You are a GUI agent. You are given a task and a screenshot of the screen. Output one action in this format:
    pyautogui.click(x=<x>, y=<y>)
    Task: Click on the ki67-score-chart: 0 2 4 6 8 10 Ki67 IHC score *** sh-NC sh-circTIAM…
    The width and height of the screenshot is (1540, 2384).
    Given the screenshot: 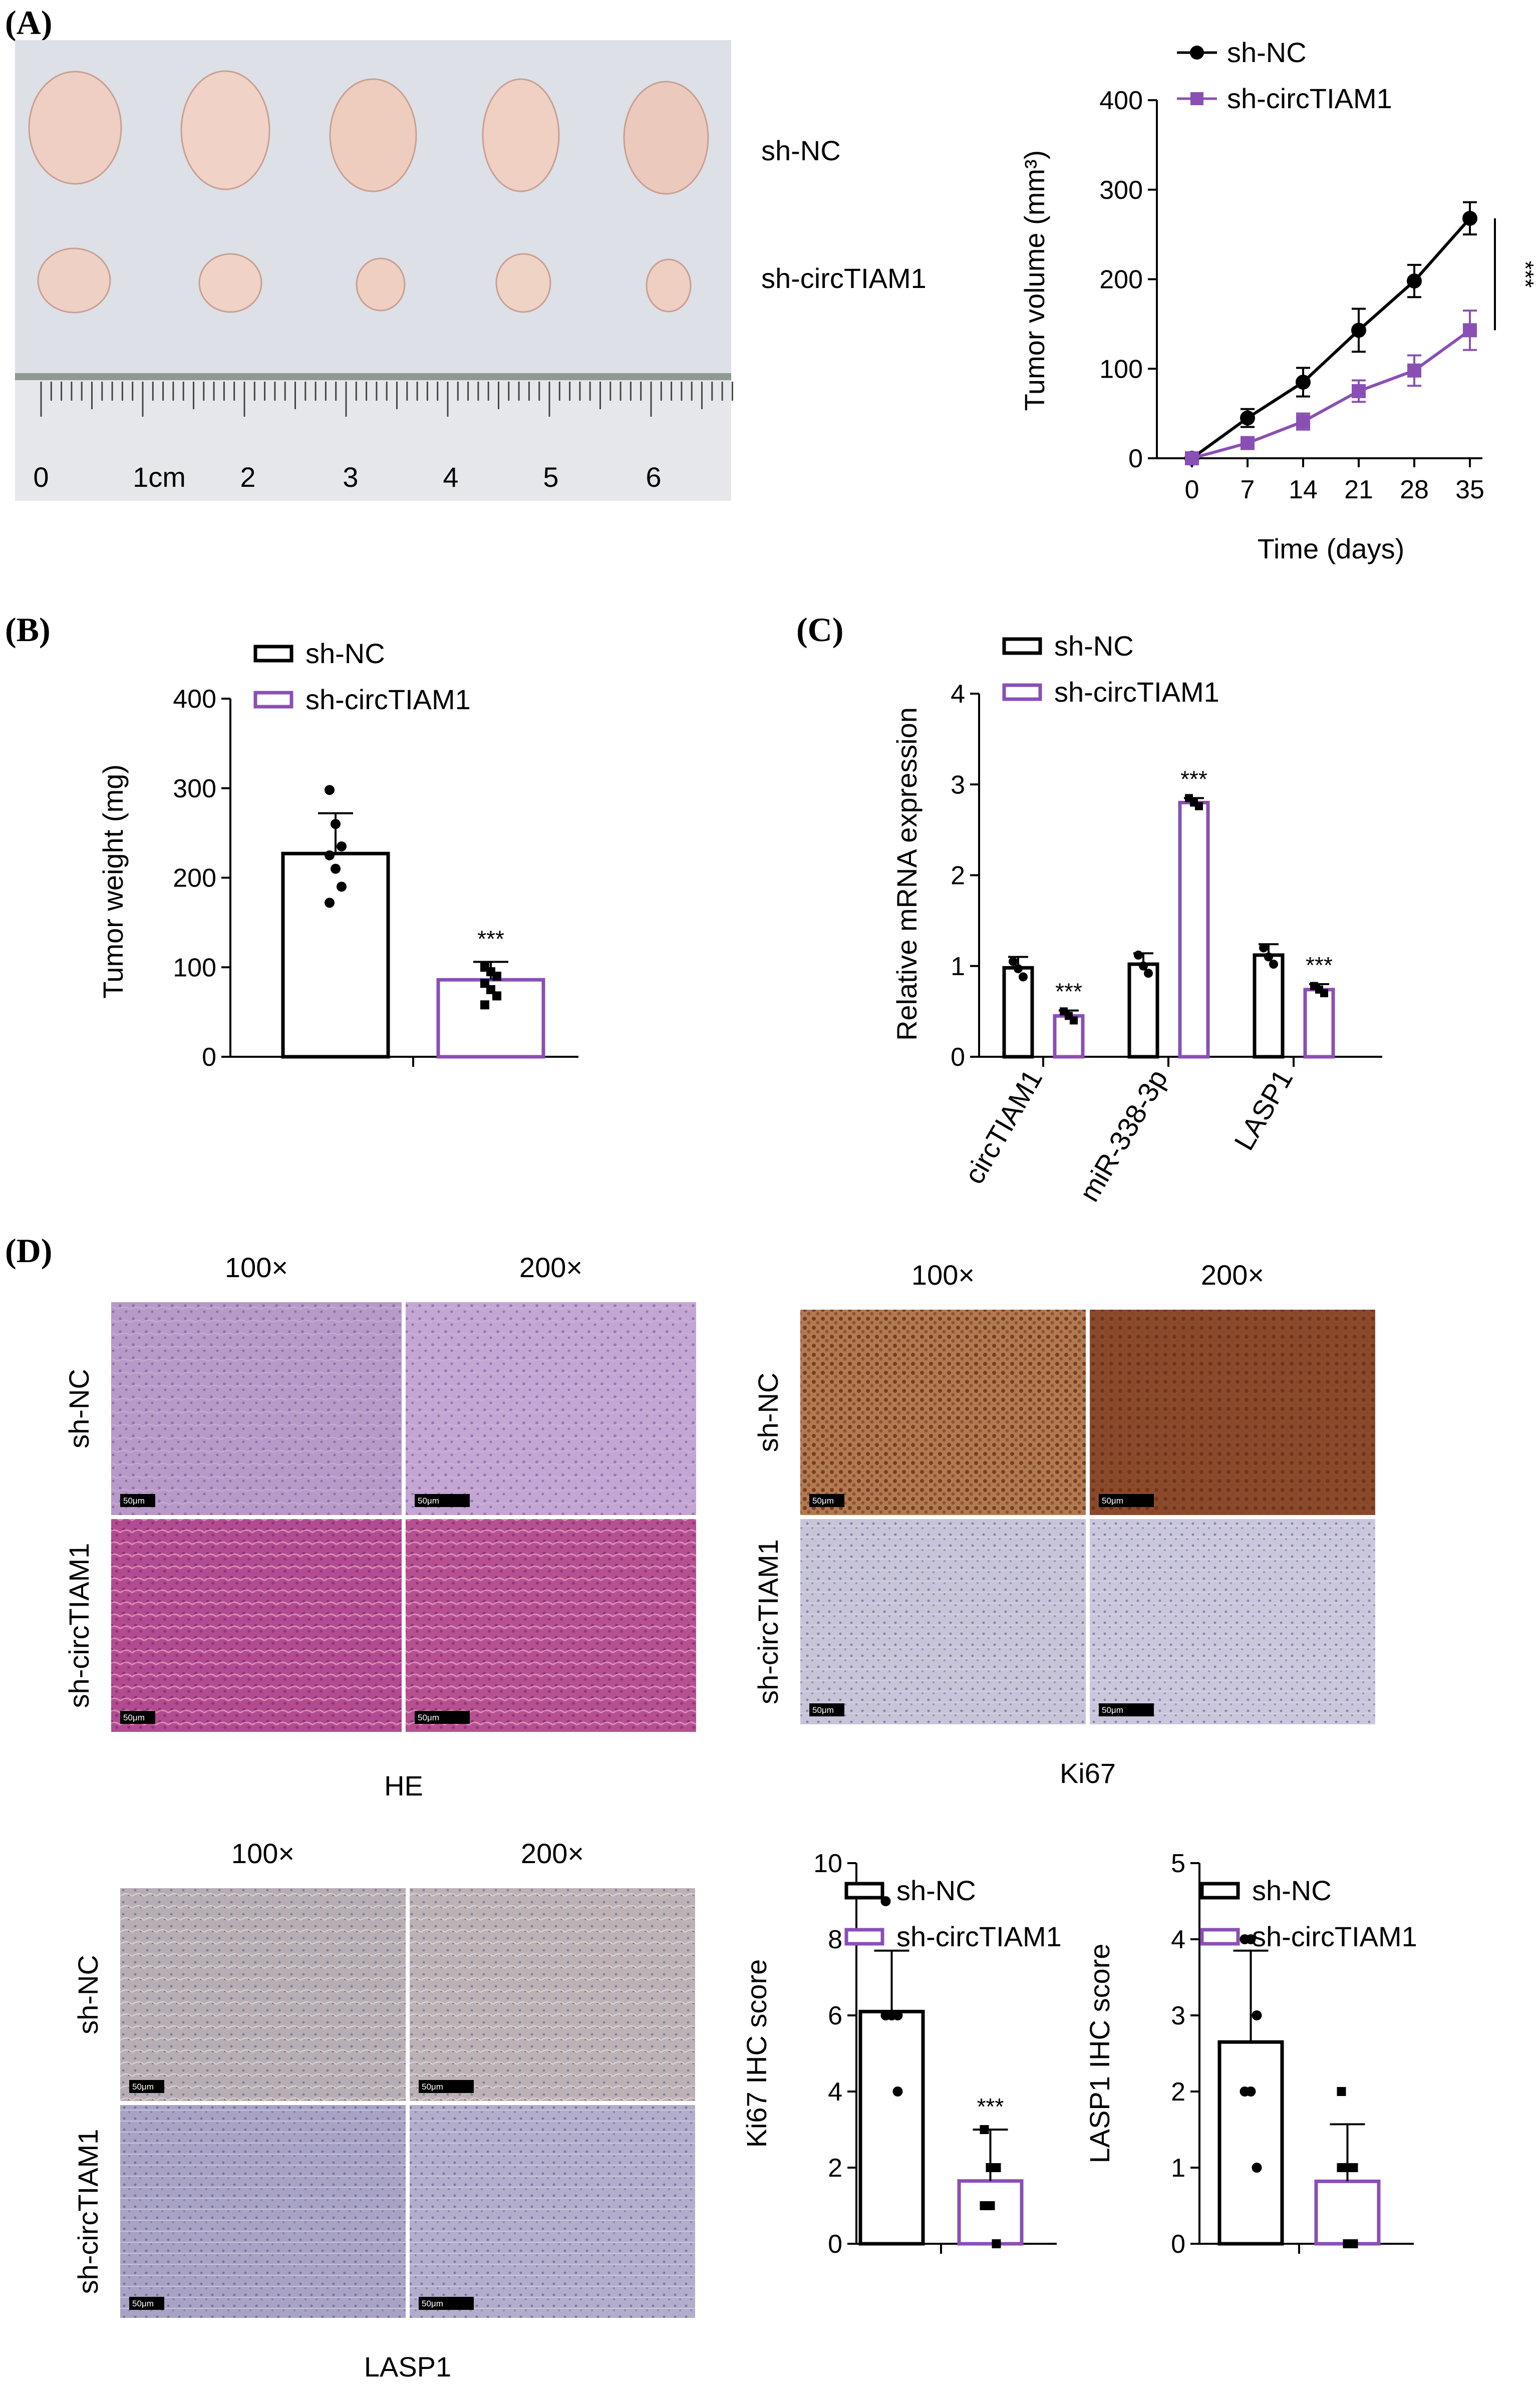 What is the action you would take?
    pyautogui.click(x=901, y=2054)
    